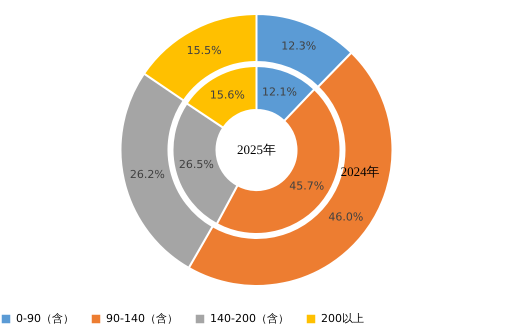  I want to click on data-label: 15.5%, so click(204, 51).